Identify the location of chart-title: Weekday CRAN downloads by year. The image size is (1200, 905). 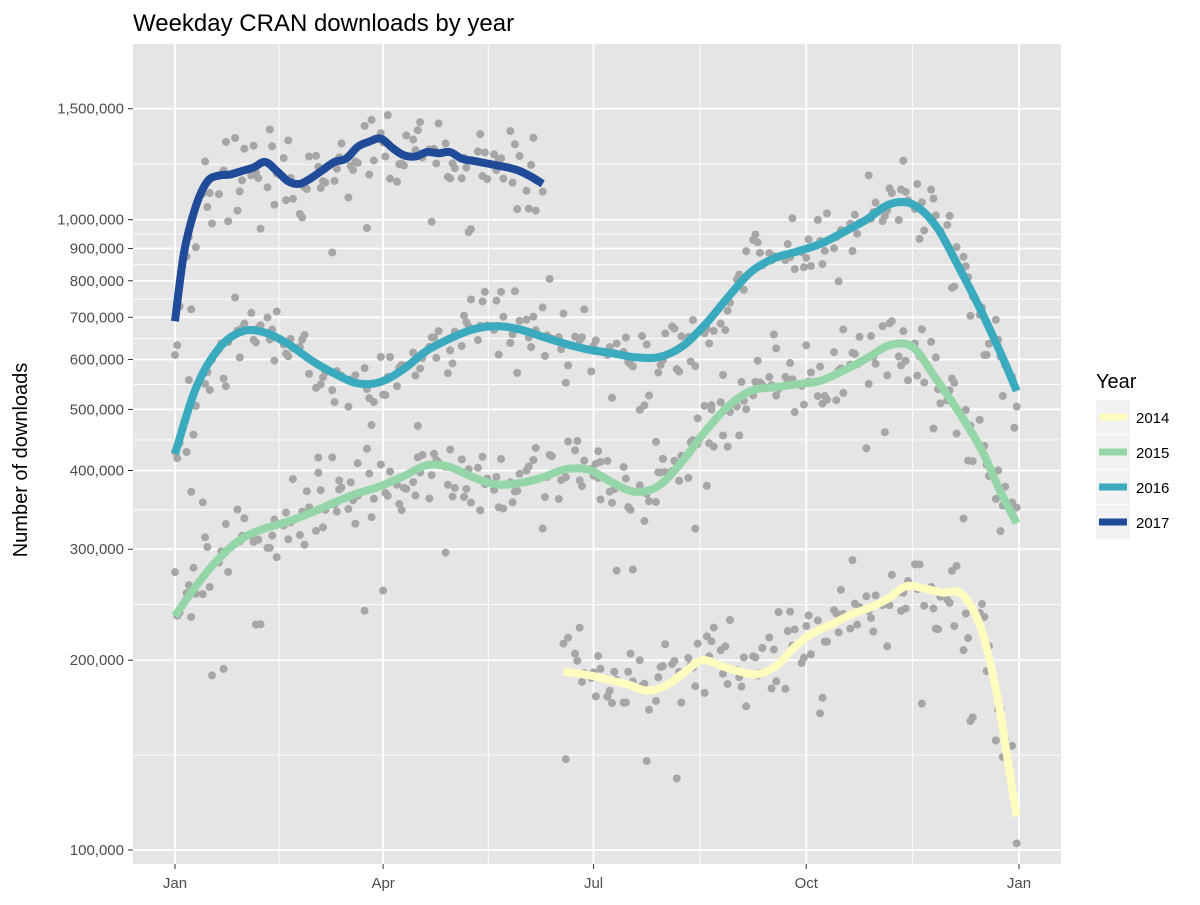
(323, 23).